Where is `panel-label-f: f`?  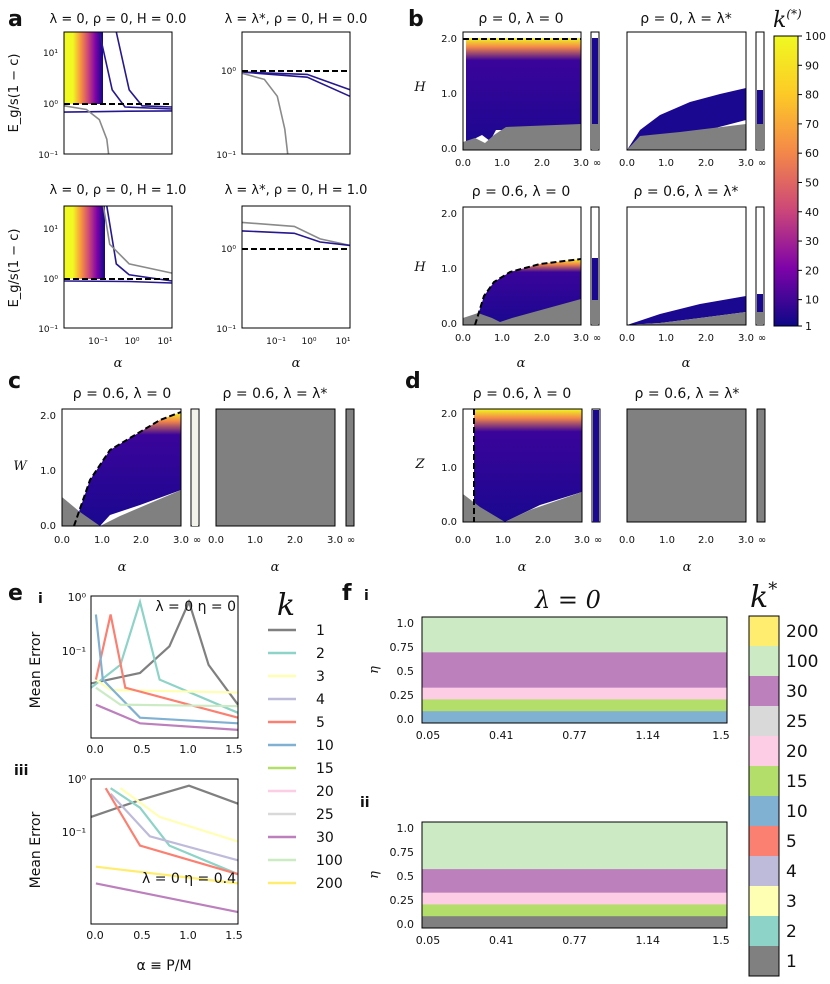 panel-label-f: f is located at coordinates (347, 593).